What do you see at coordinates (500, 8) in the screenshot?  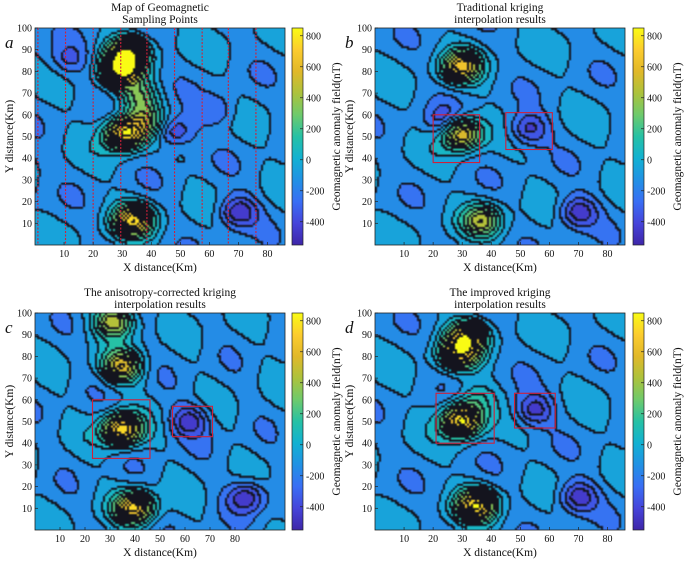 I see `chart-title-line: Traditional kriging` at bounding box center [500, 8].